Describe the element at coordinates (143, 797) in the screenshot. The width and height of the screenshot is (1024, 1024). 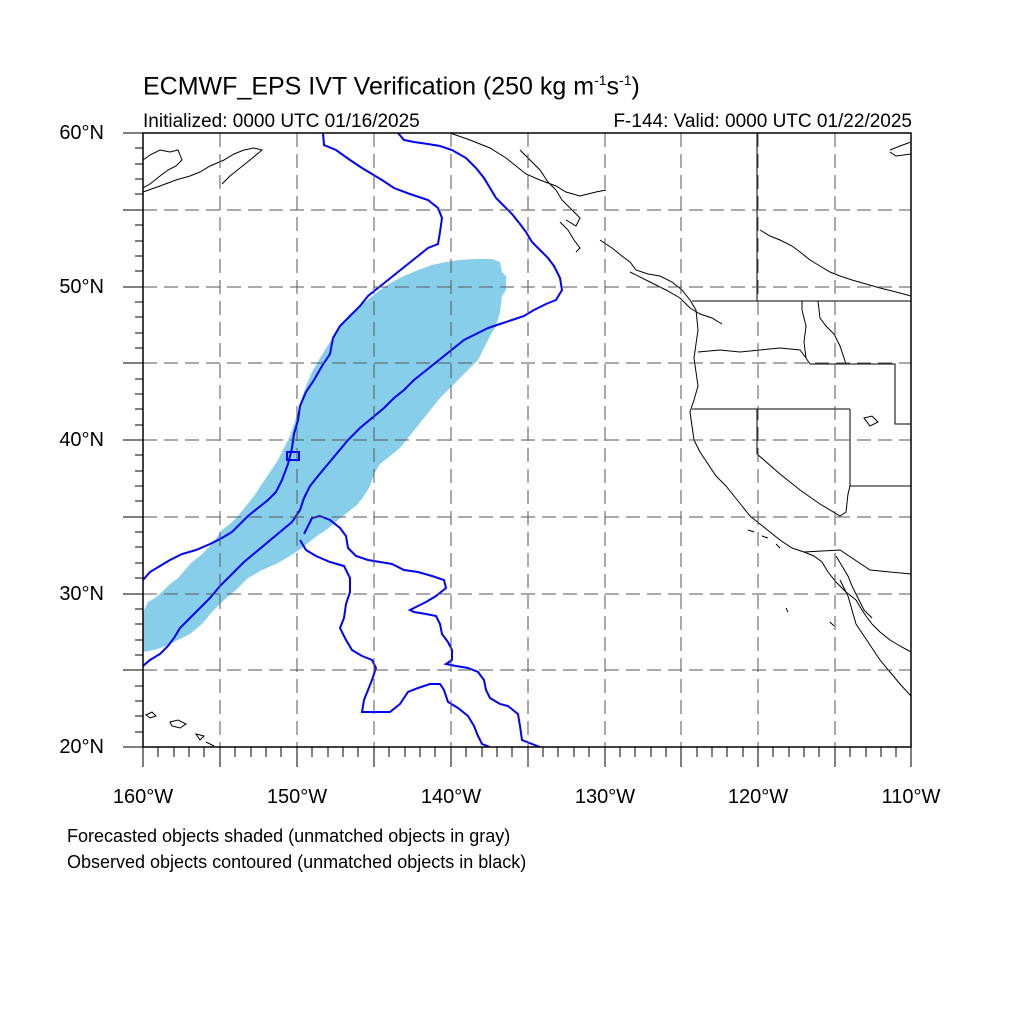
I see `lon-label-160: 160°W` at that location.